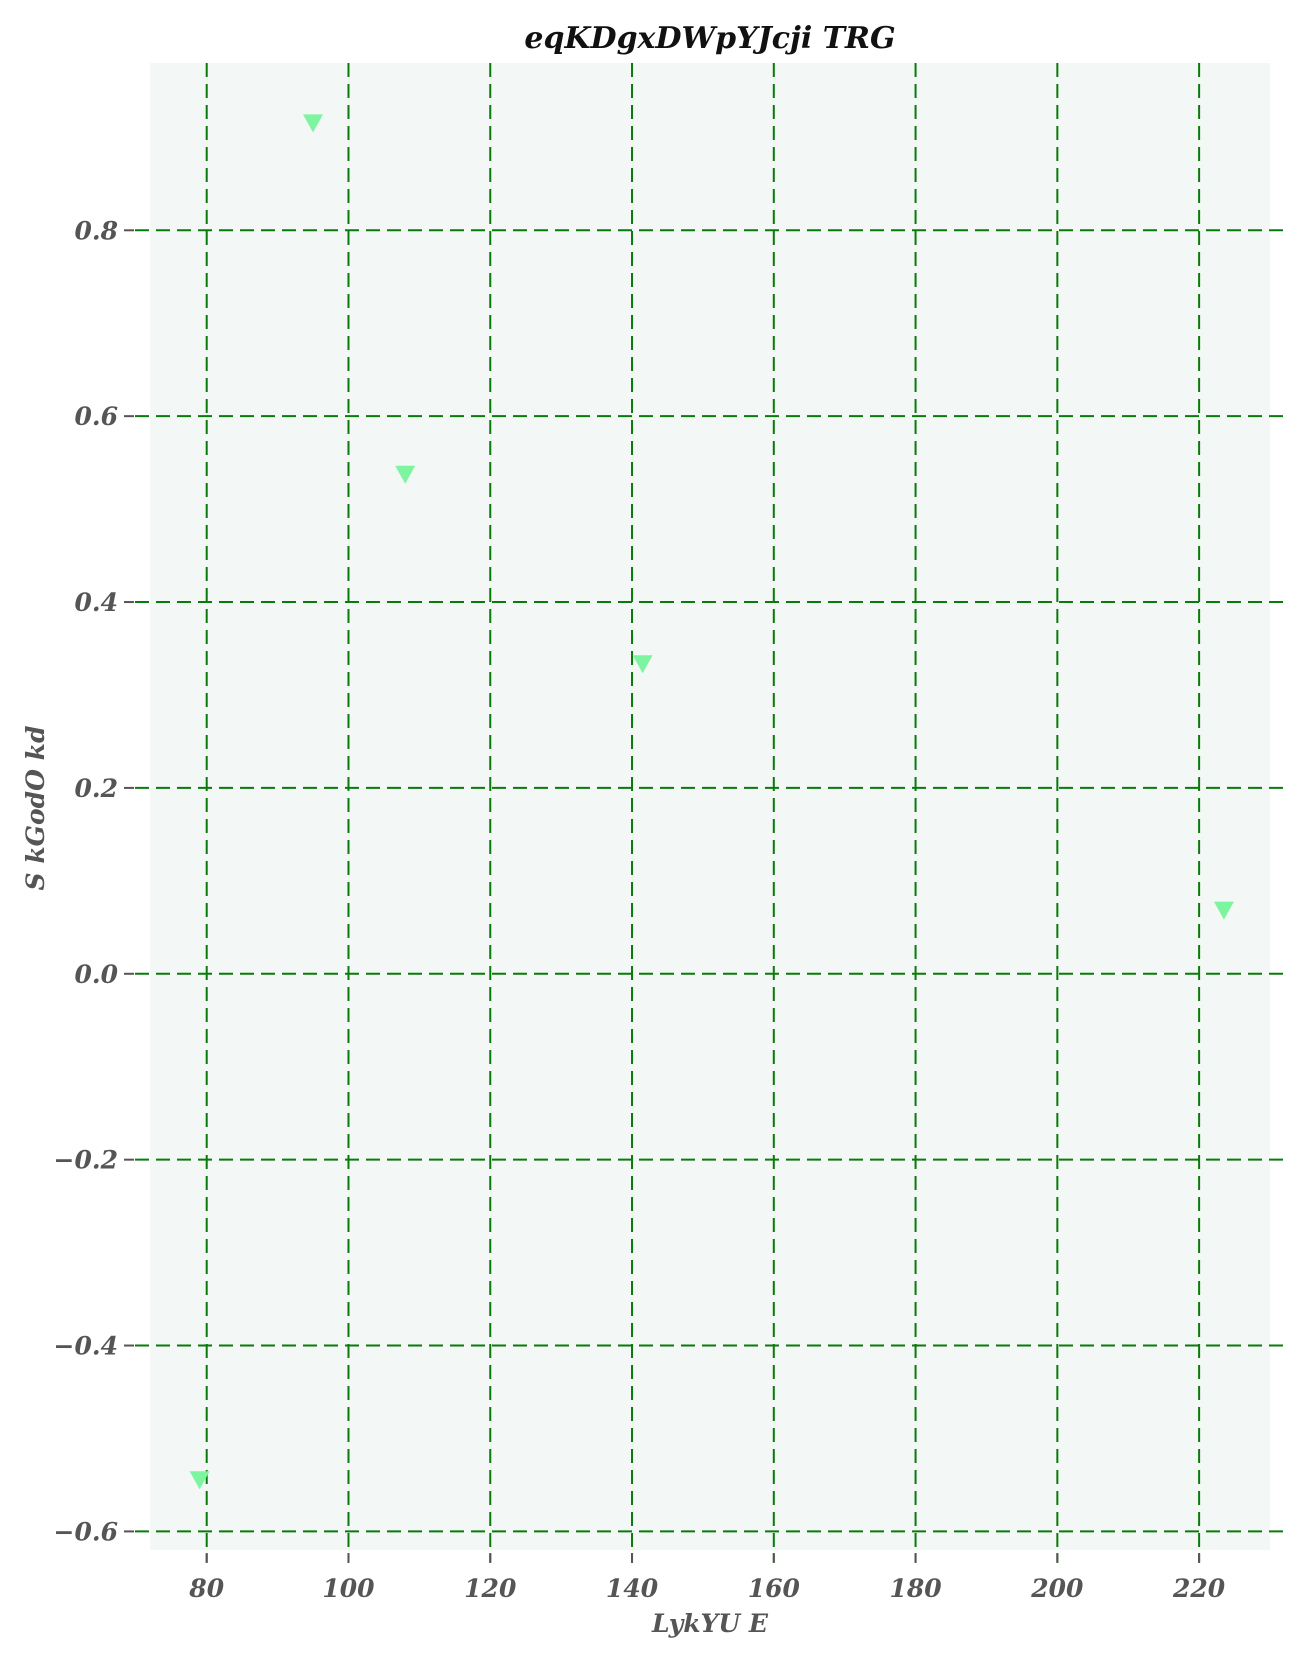 This screenshot has height=1674, width=1302. Describe the element at coordinates (35, 808) in the screenshot. I see `y-axis-label: S kGodO kd` at that location.